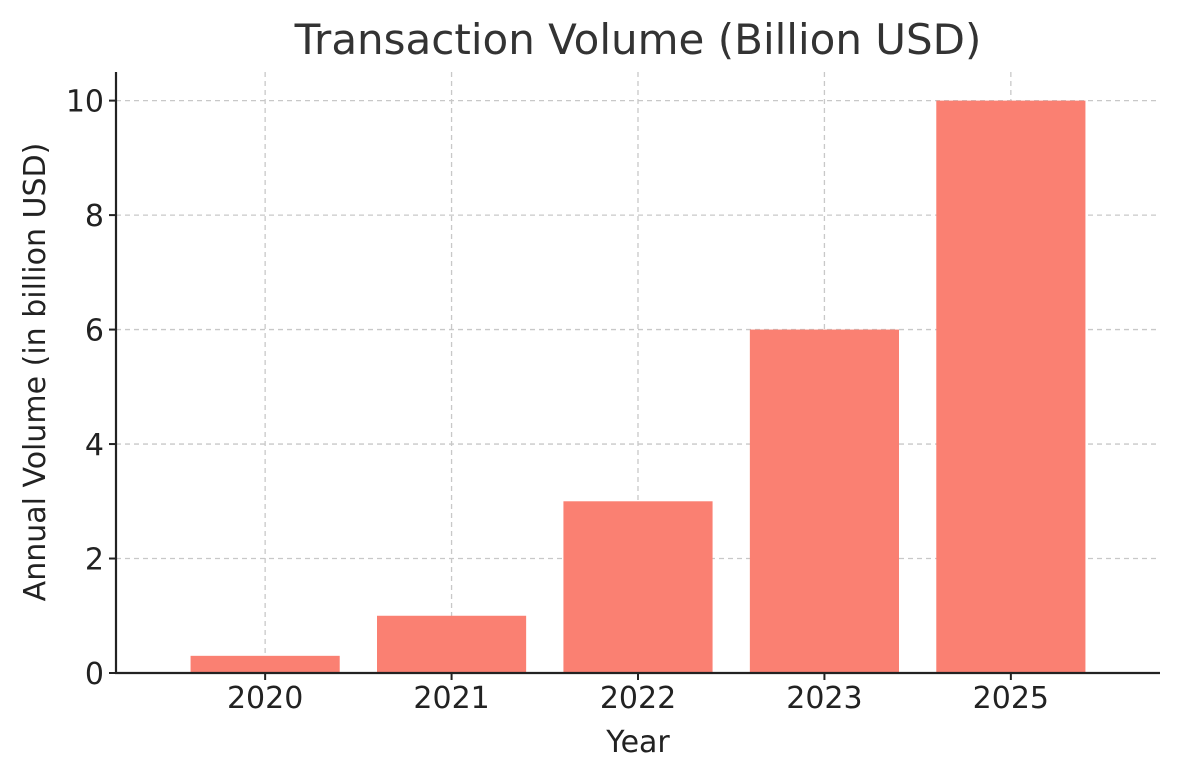  Describe the element at coordinates (94, 674) in the screenshot. I see `y-tick-label: 0` at that location.